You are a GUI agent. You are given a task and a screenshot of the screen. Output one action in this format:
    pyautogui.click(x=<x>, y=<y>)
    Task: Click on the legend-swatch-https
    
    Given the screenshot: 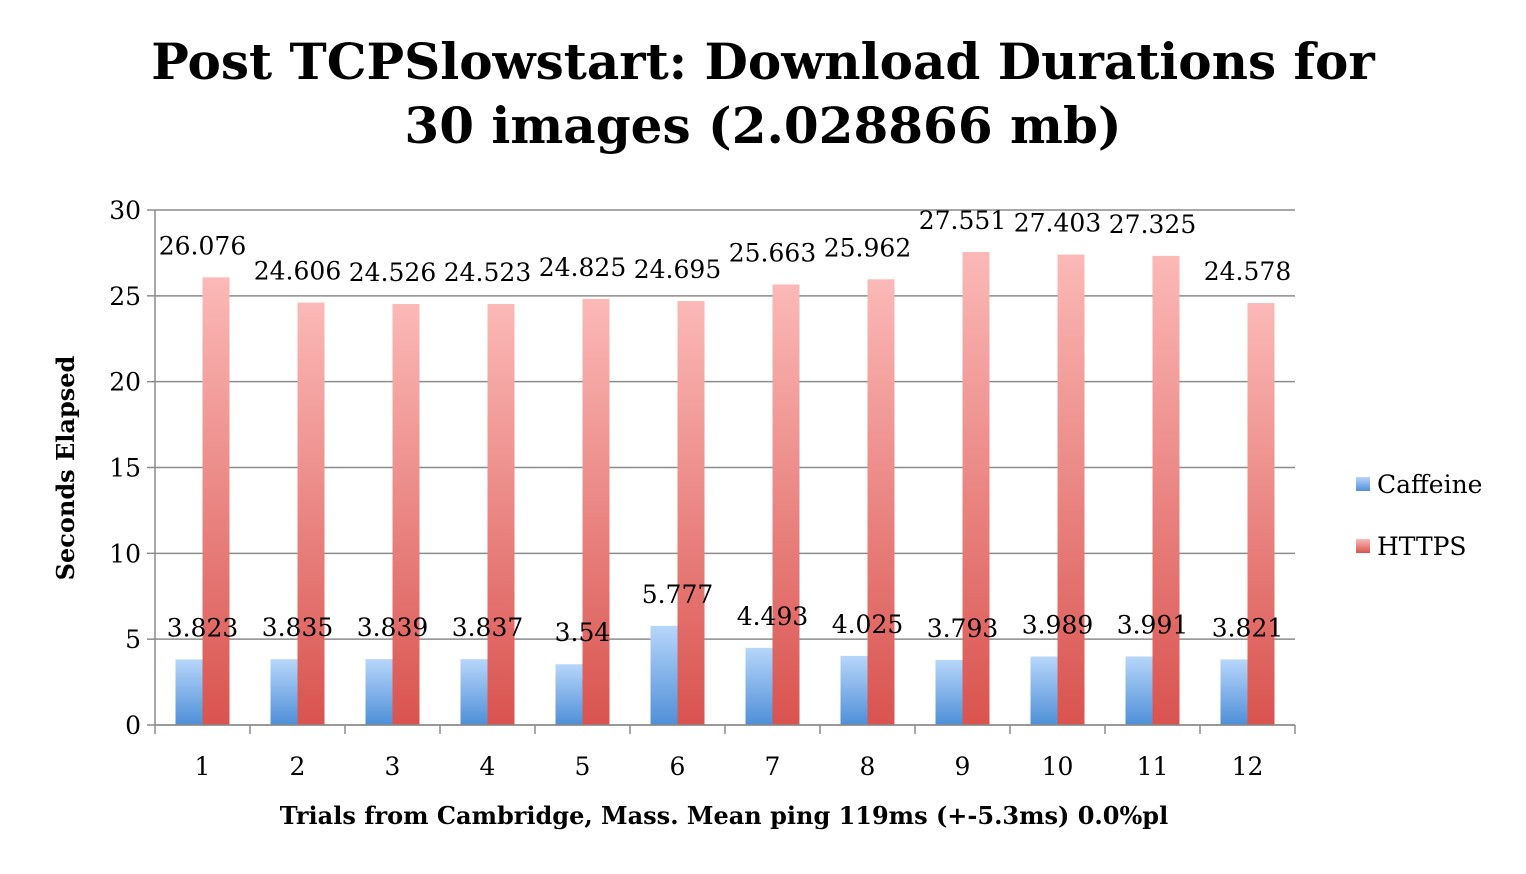 What is the action you would take?
    pyautogui.click(x=1363, y=546)
    